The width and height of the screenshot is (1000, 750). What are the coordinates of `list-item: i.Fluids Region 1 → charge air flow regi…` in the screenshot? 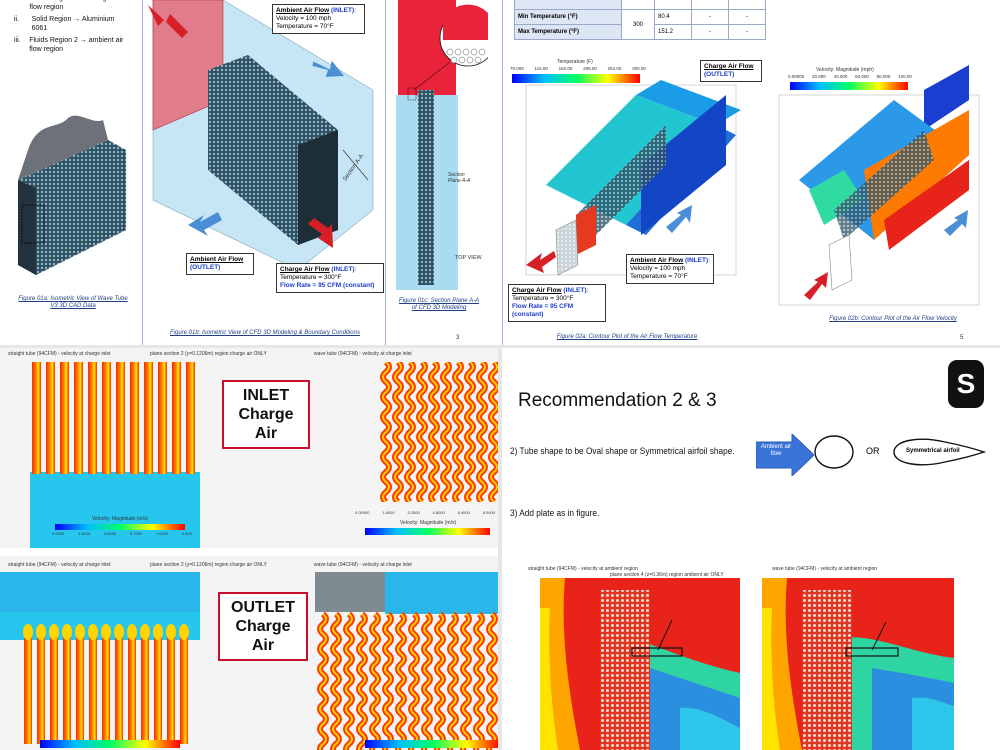 It's located at (67, 5).